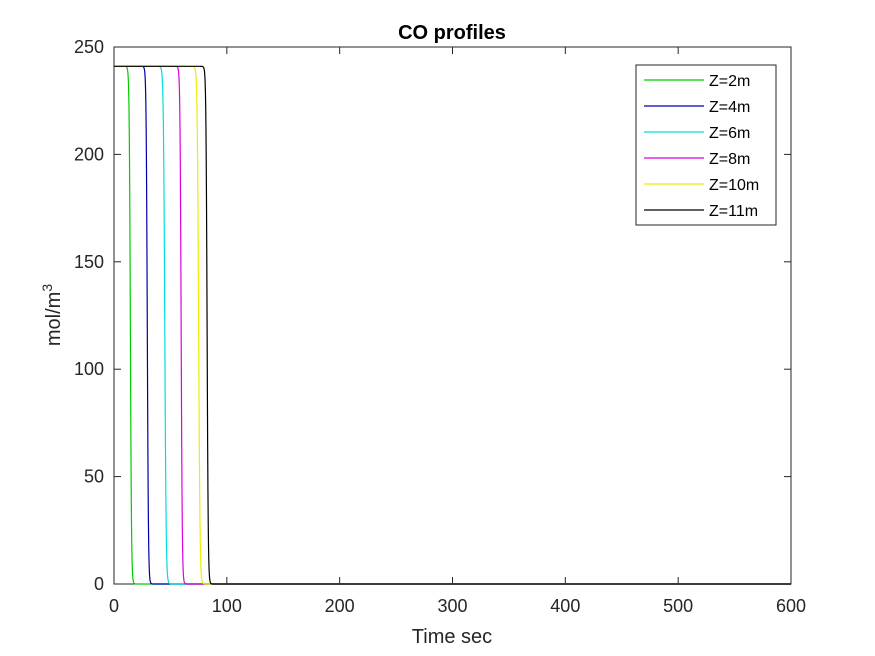 This screenshot has width=875, height=656. What do you see at coordinates (791, 606) in the screenshot?
I see `x-tick-label: 600` at bounding box center [791, 606].